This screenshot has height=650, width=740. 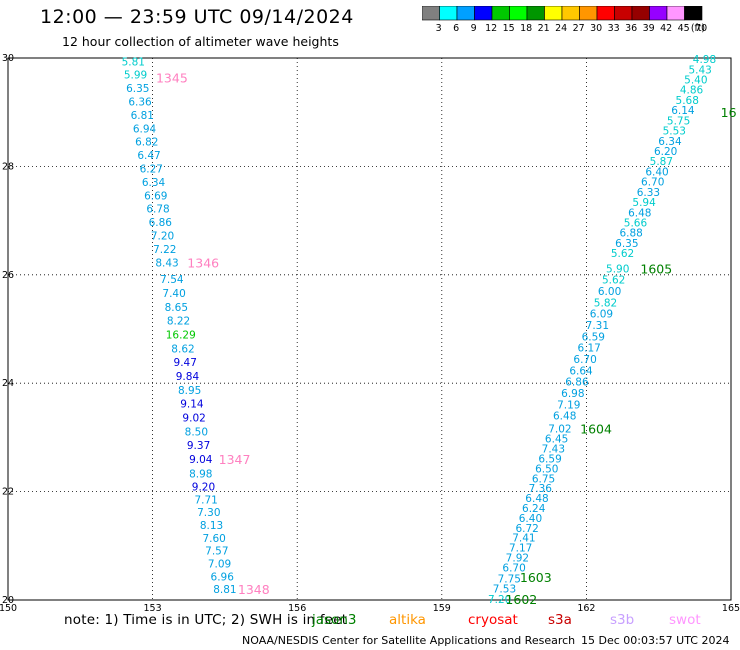 I want to click on colorbar-label: 70, so click(x=701, y=28).